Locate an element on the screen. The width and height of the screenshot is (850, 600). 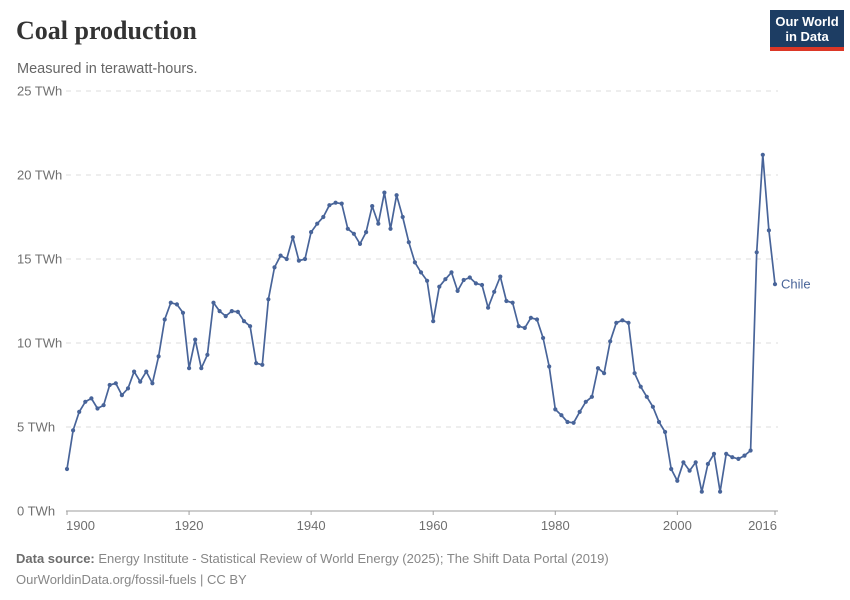
series-end-label: Chile is located at coordinates (796, 284).